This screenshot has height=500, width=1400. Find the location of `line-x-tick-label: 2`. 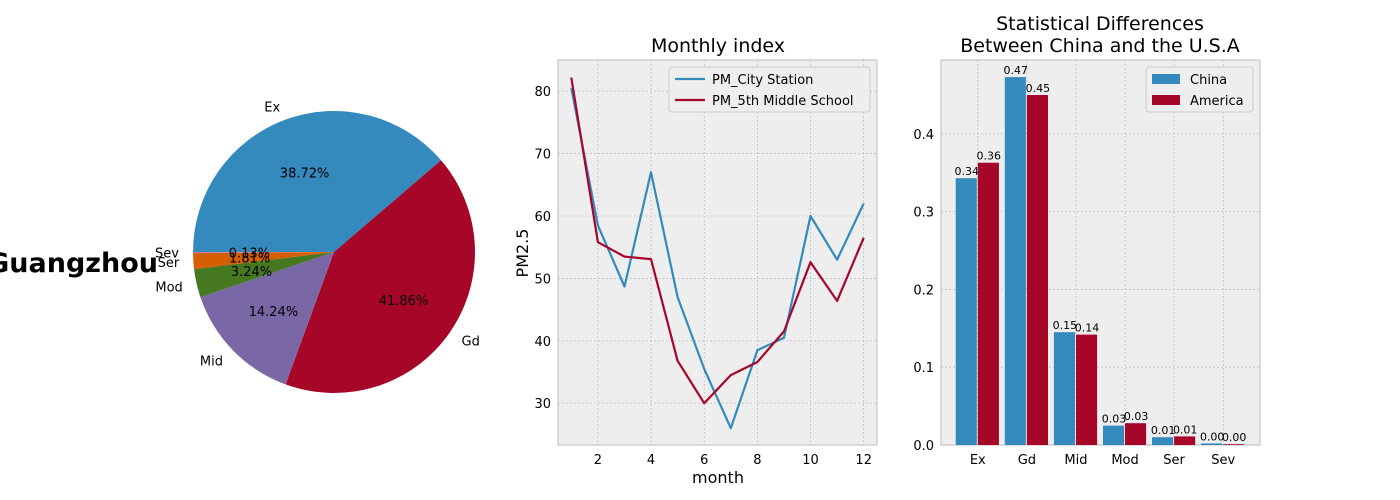

line-x-tick-label: 2 is located at coordinates (598, 460).